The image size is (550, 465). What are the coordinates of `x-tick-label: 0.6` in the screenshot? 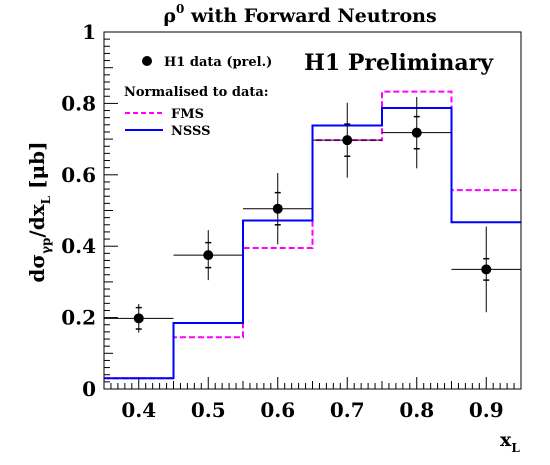 It's located at (277, 410).